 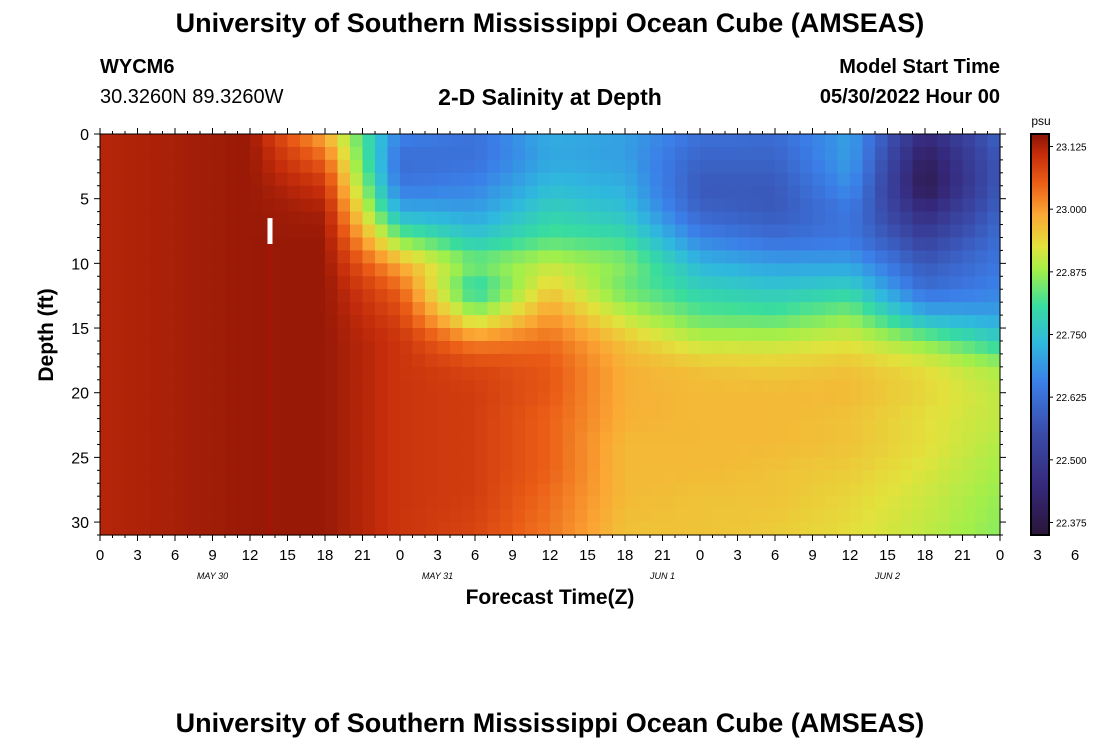 I want to click on day-label: JUN 2, so click(x=887, y=576).